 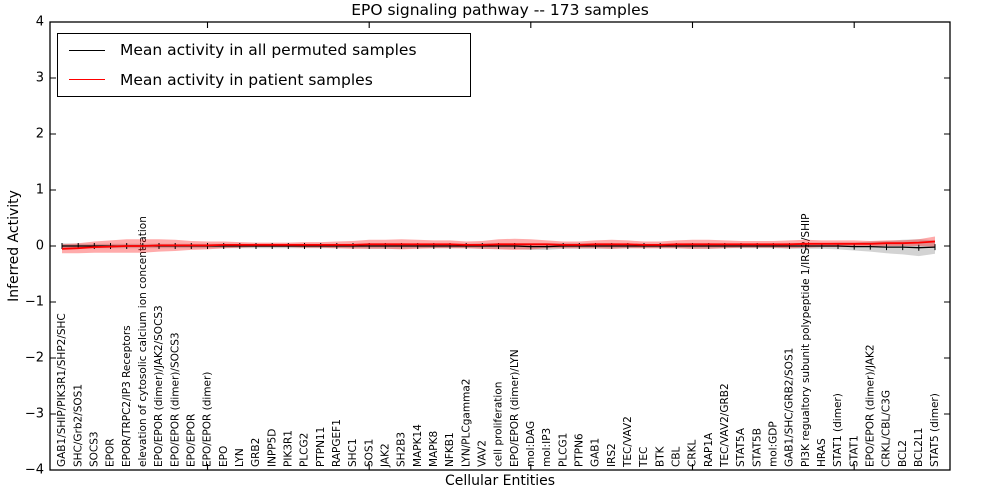 What do you see at coordinates (612, 455) in the screenshot?
I see `x-tick-label: IRS2` at bounding box center [612, 455].